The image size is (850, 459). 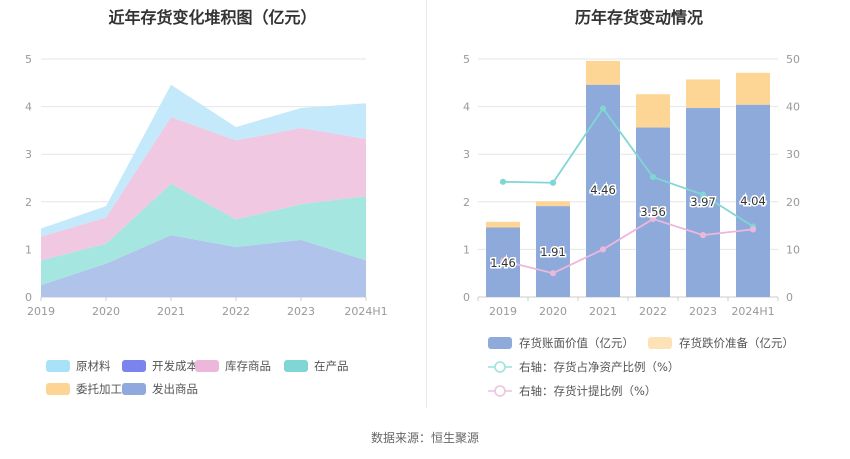 What do you see at coordinates (793, 59) in the screenshot?
I see `y2-tick-label: 50` at bounding box center [793, 59].